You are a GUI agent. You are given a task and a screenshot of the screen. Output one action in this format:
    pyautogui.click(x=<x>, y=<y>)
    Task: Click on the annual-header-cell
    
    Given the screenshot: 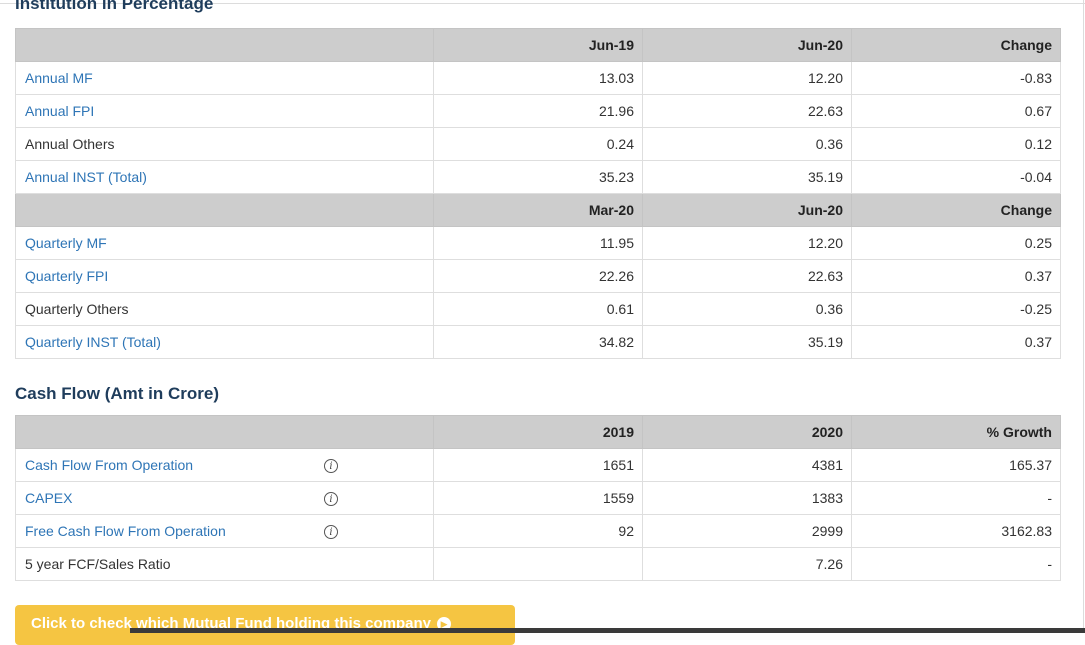 What is the action you would take?
    pyautogui.click(x=224, y=45)
    